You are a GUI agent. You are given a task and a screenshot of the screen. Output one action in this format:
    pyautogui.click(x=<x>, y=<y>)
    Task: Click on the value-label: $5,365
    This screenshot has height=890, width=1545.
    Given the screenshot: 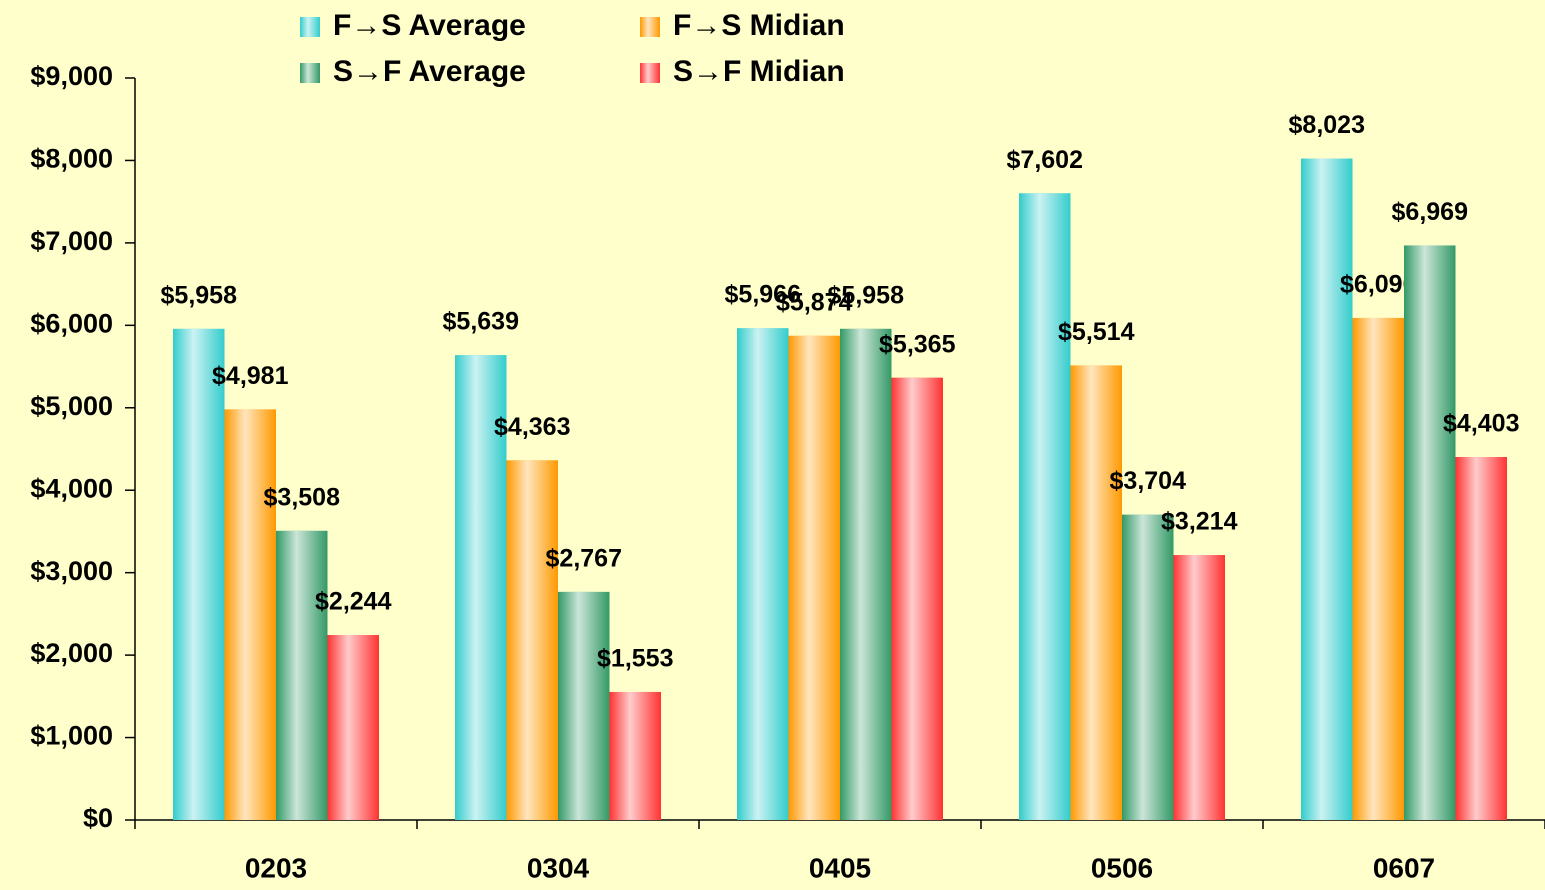 What is the action you would take?
    pyautogui.click(x=917, y=344)
    